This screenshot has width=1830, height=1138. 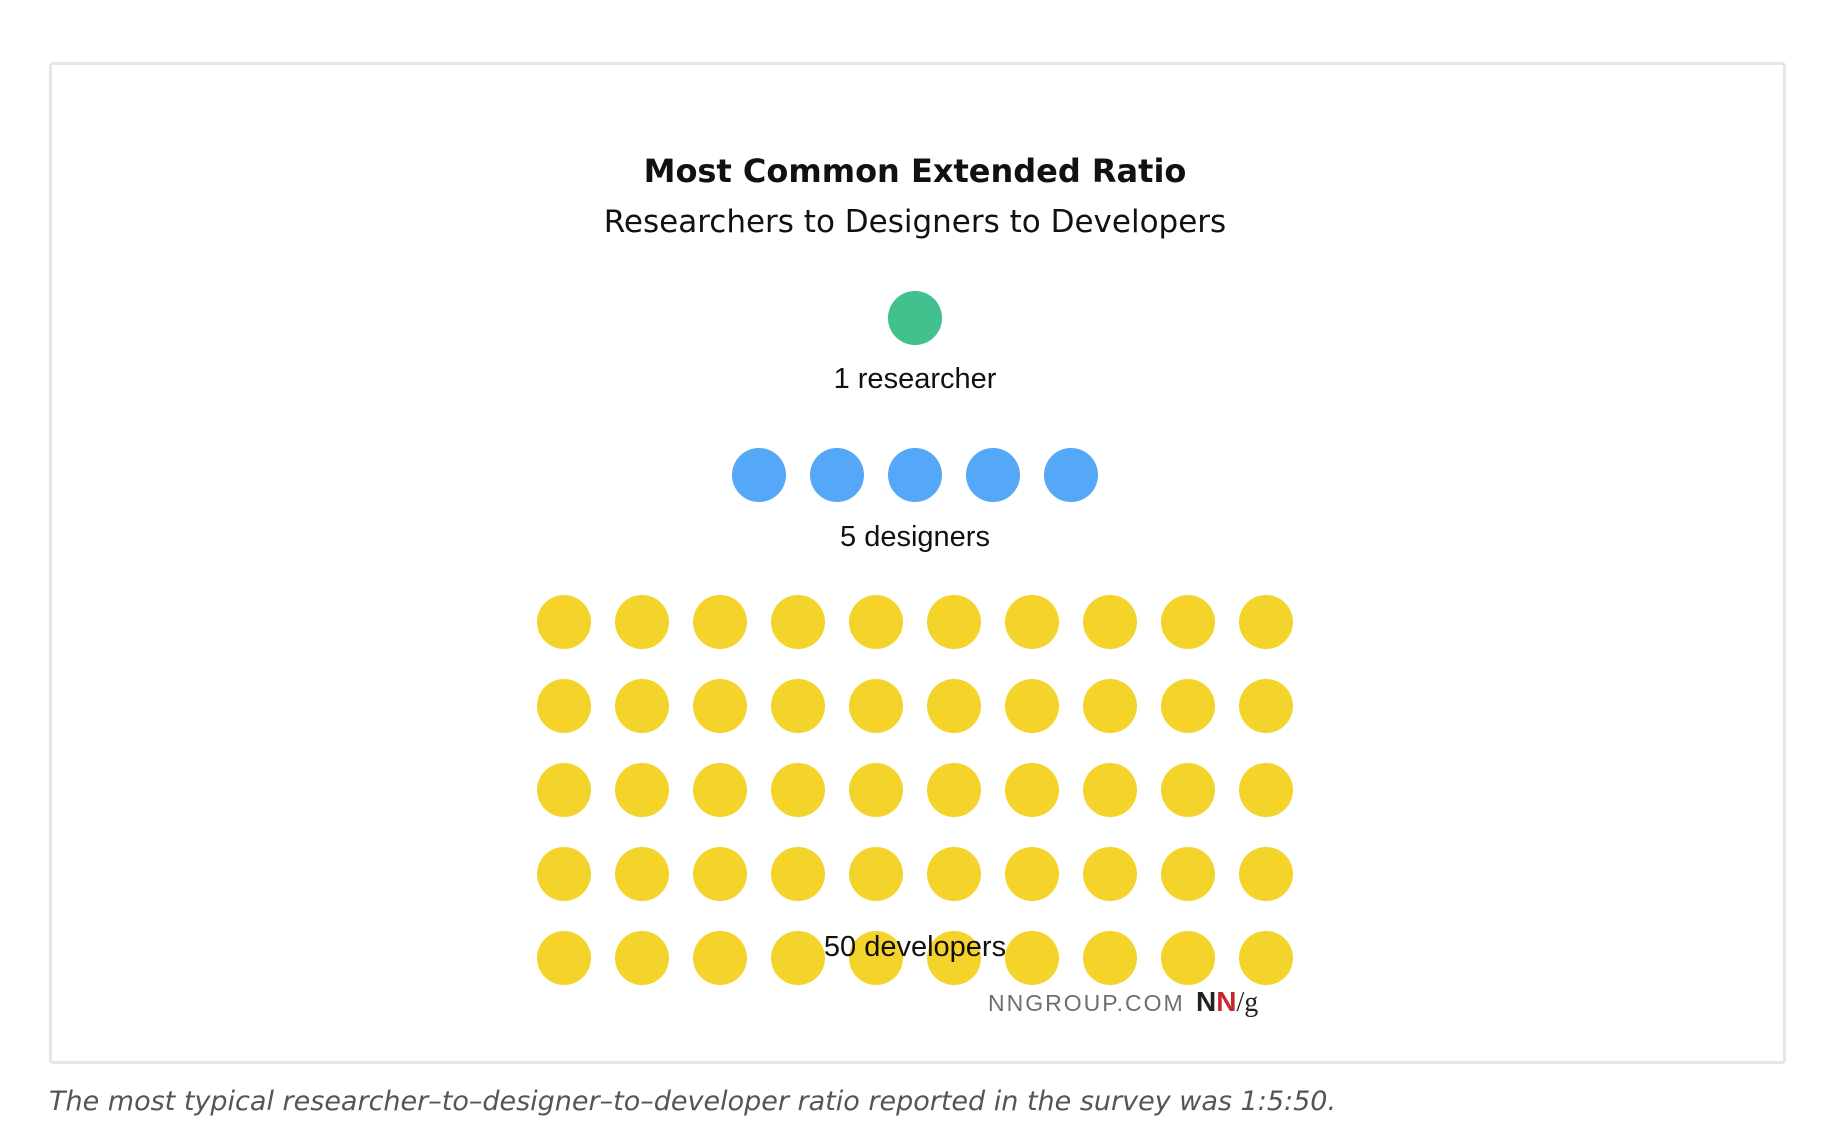 I want to click on designers-label: 5 designers, so click(x=915, y=537).